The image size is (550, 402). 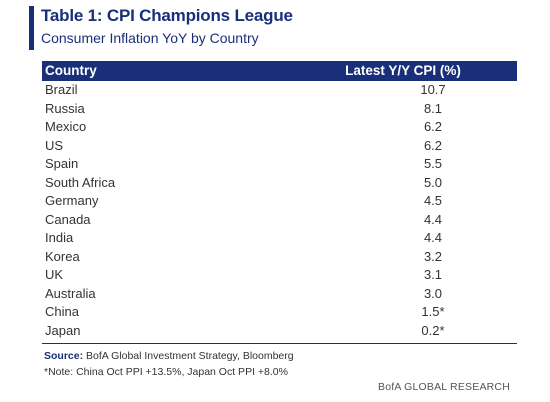 I want to click on cpi-value-cell: 5.0, so click(x=433, y=182).